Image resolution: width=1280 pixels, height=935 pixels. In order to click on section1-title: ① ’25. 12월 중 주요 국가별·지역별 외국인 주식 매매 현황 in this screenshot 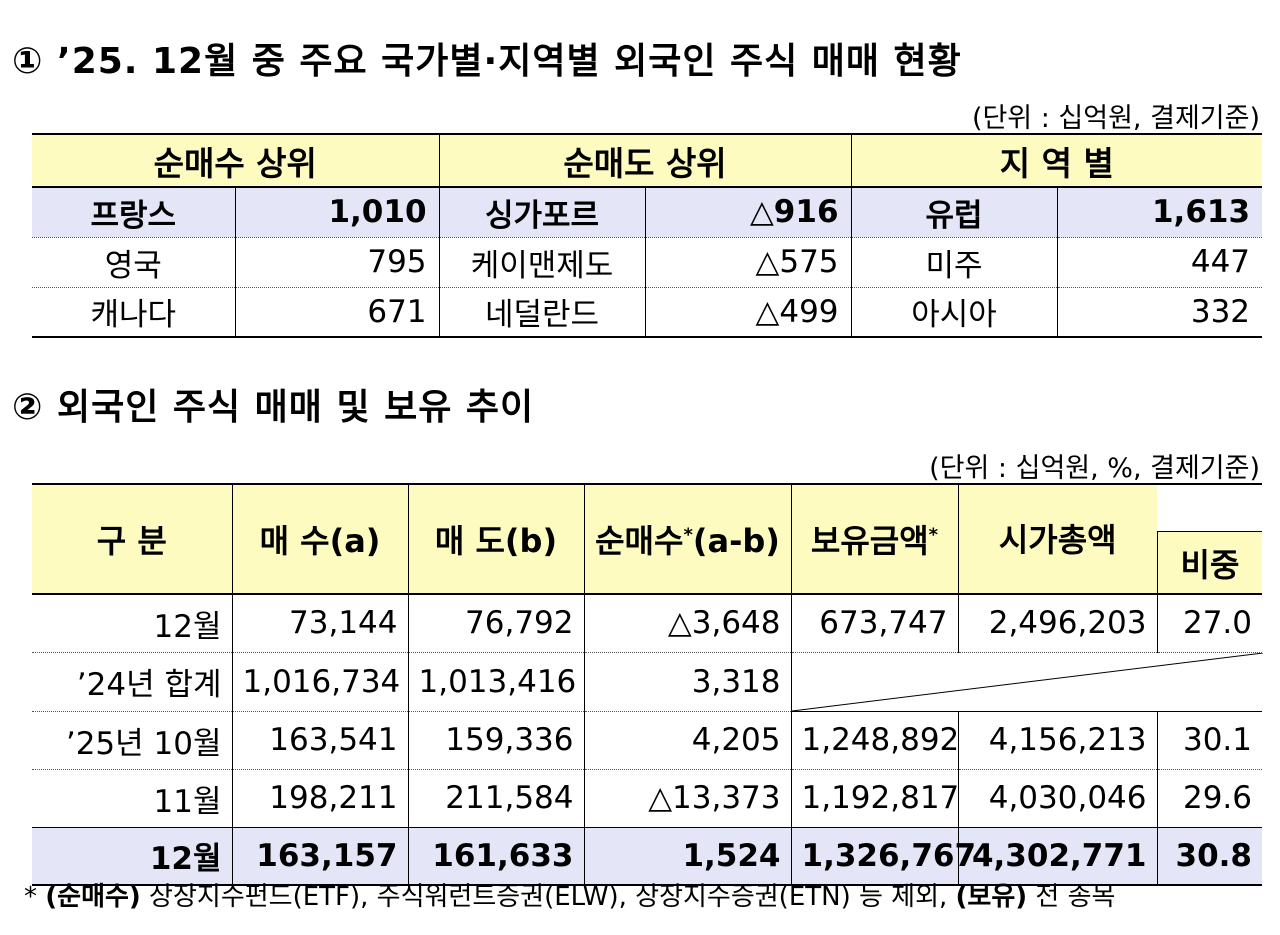, I will do `click(487, 61)`.